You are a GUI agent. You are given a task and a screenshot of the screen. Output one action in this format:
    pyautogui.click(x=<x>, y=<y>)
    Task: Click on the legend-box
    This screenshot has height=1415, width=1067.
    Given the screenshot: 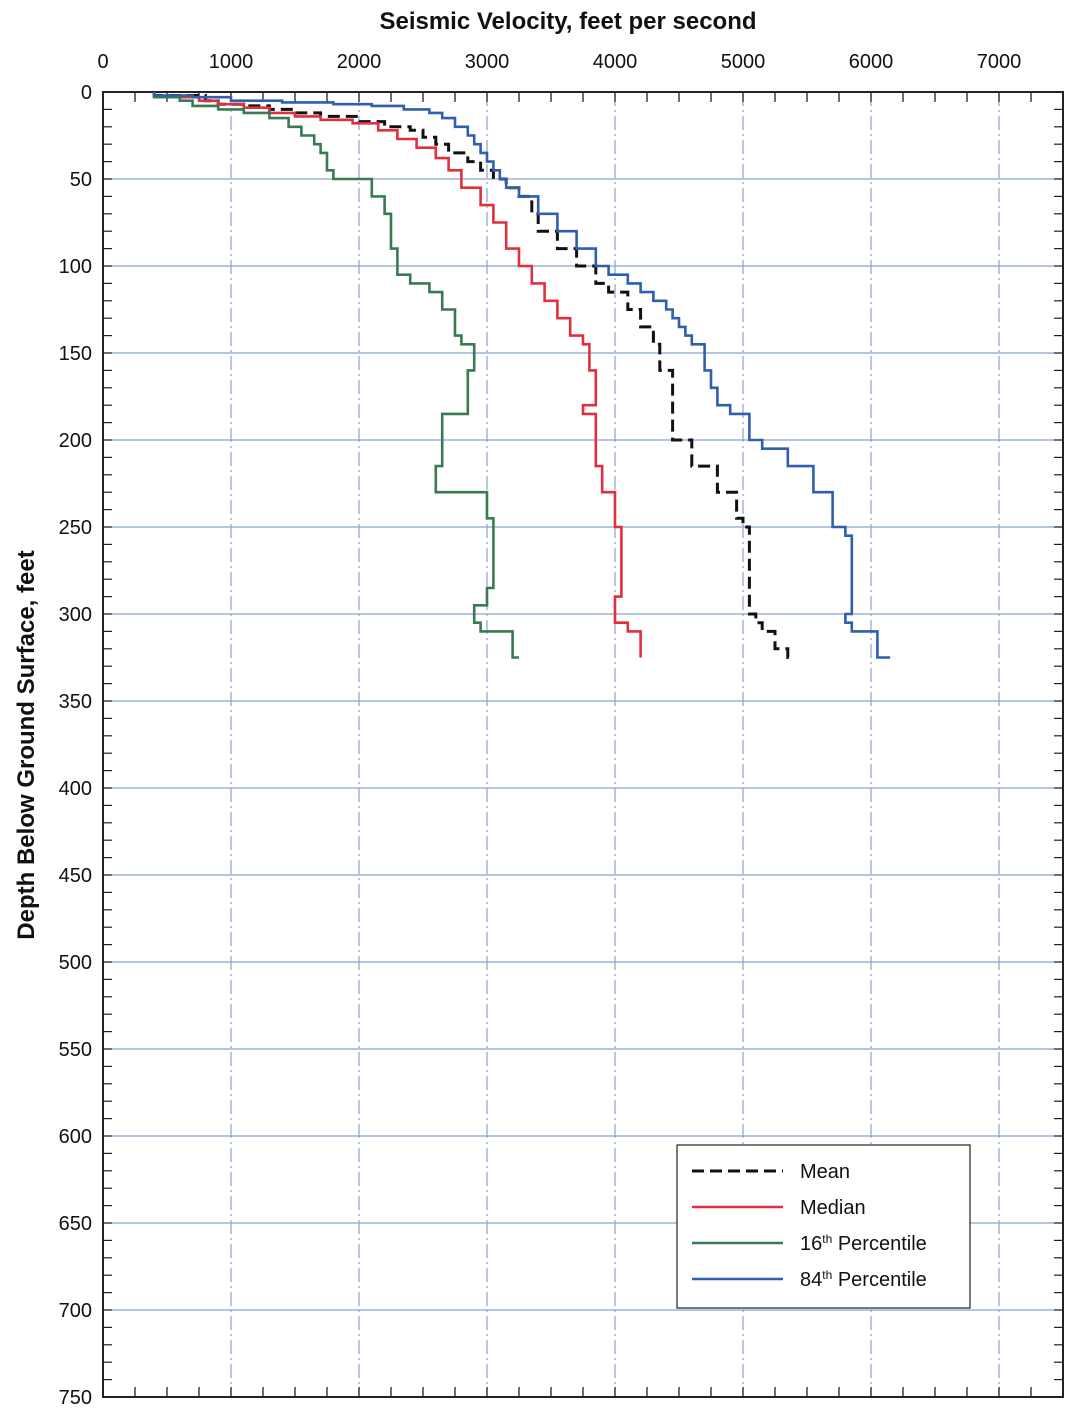 What is the action you would take?
    pyautogui.click(x=823, y=1226)
    